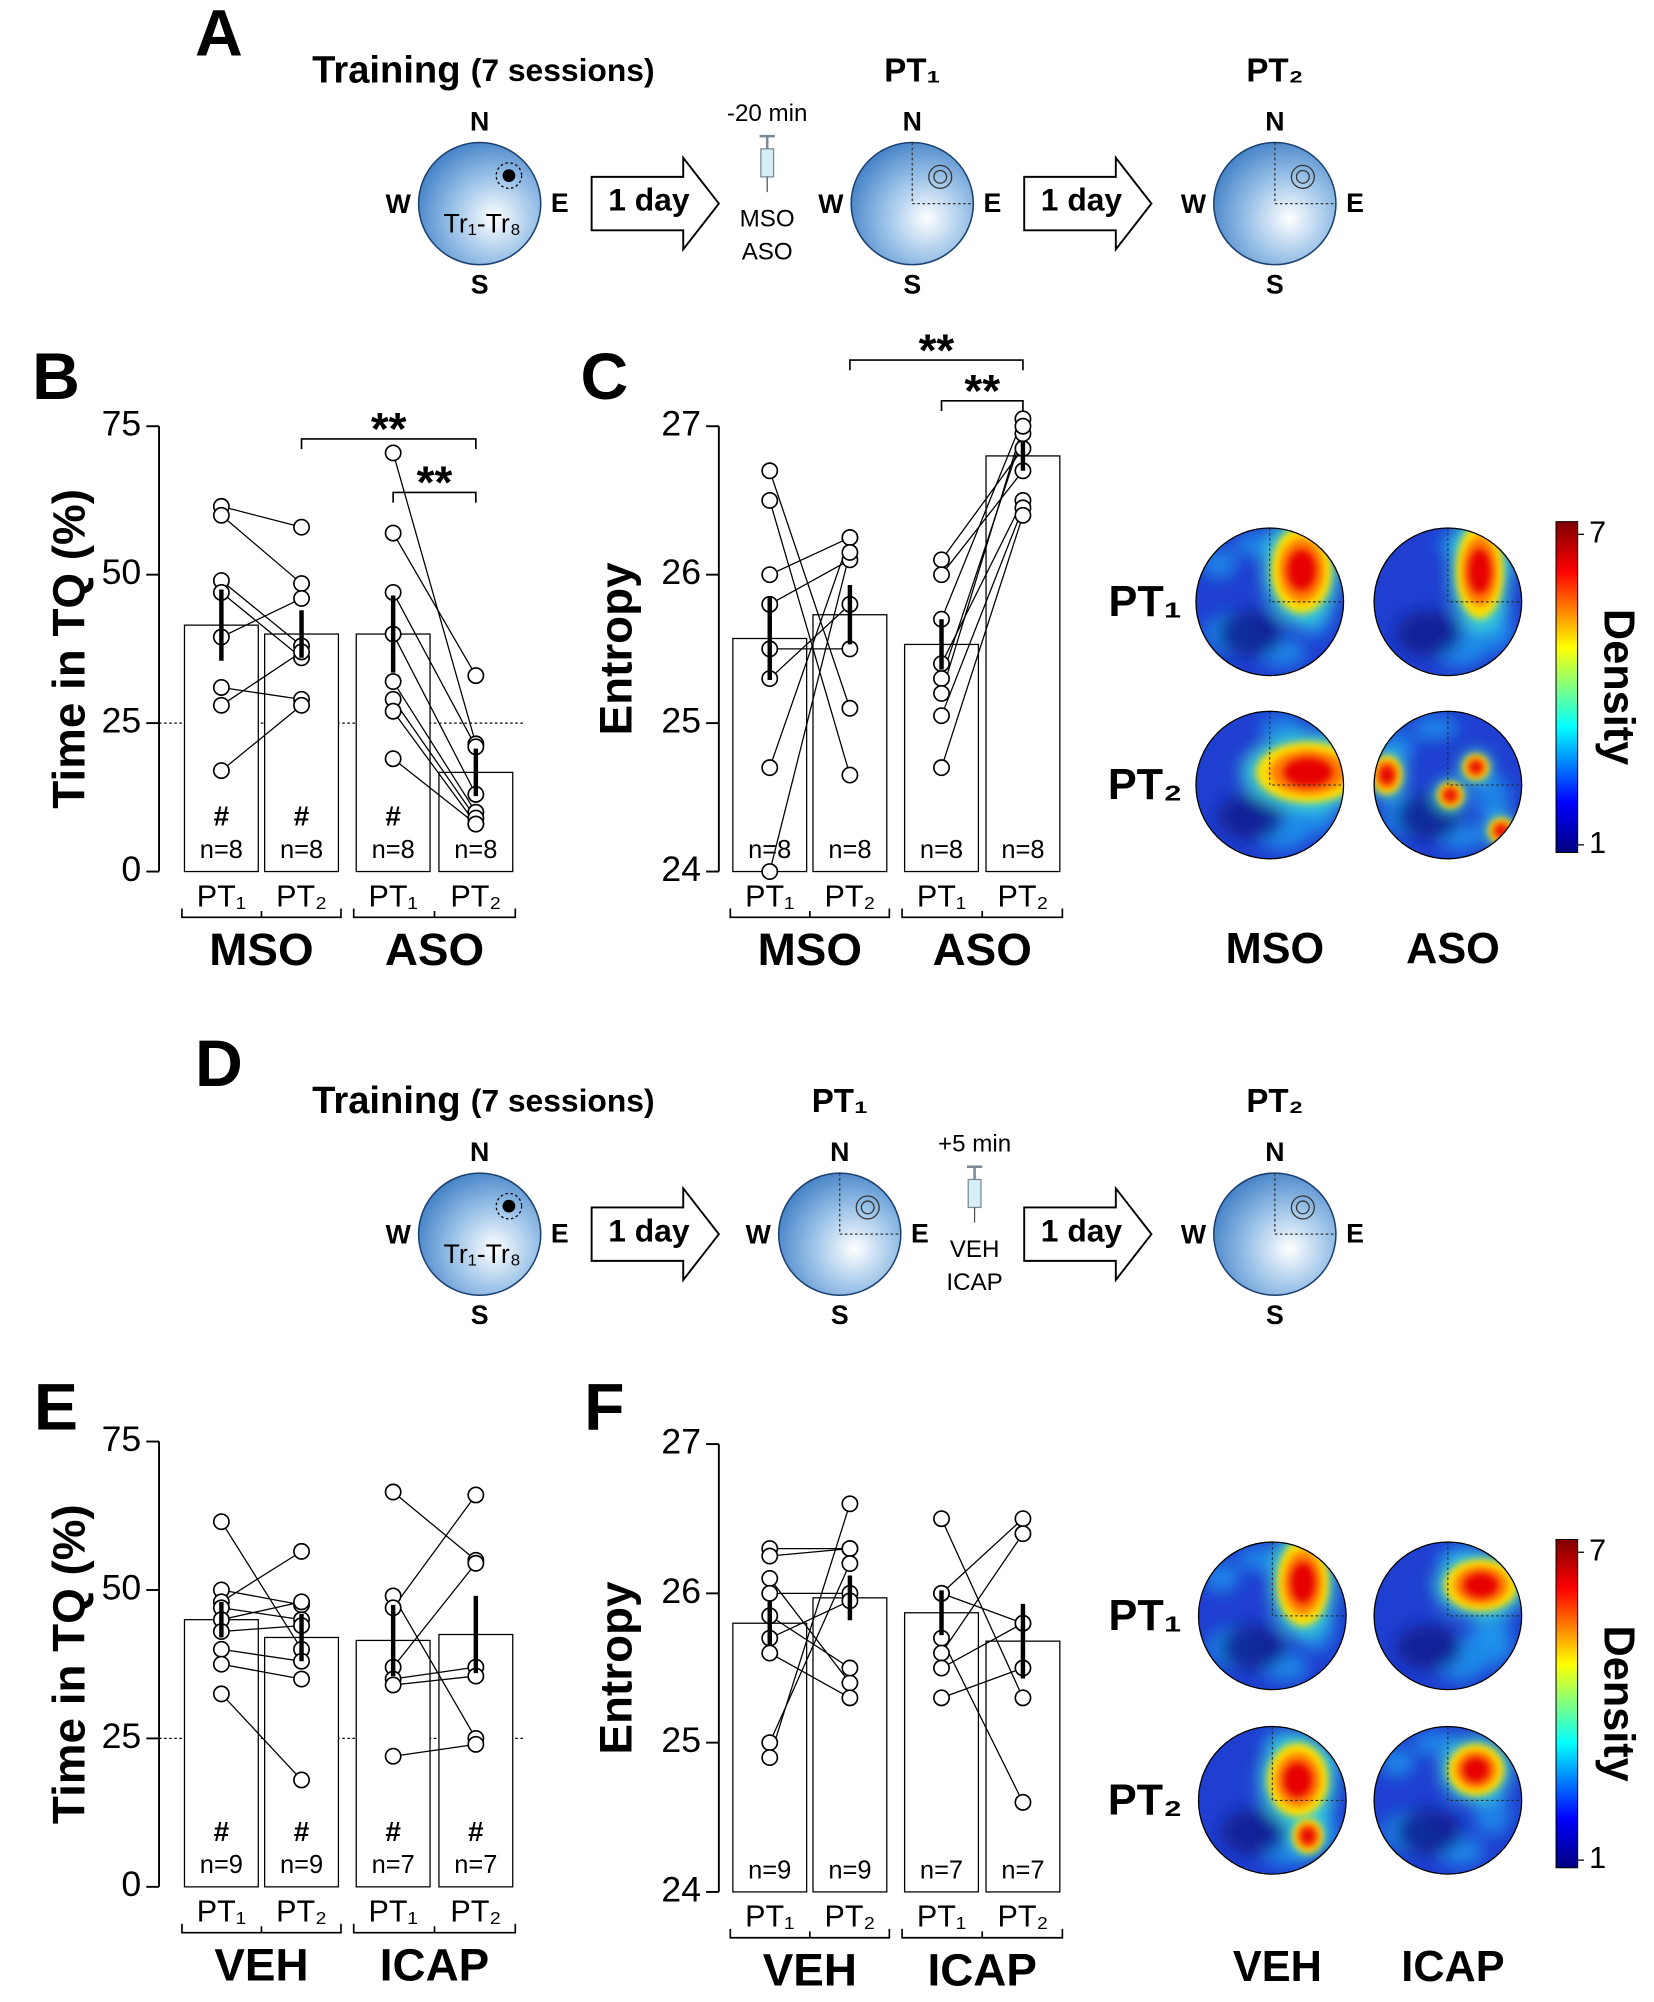  I want to click on group-label: ASO, so click(434, 949).